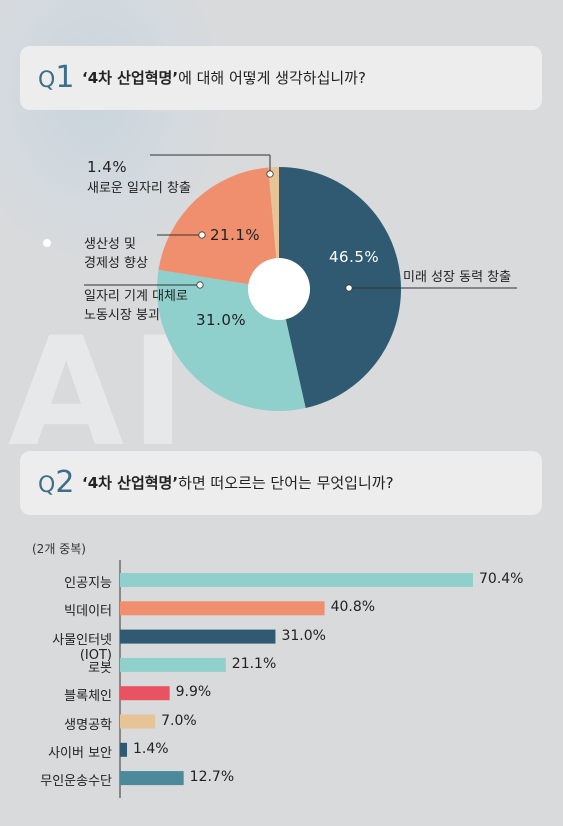  What do you see at coordinates (238, 483) in the screenshot?
I see `question-2-text: ‘4차 산업혁명’하면 떠오르는 단어는 무엇입니까?` at bounding box center [238, 483].